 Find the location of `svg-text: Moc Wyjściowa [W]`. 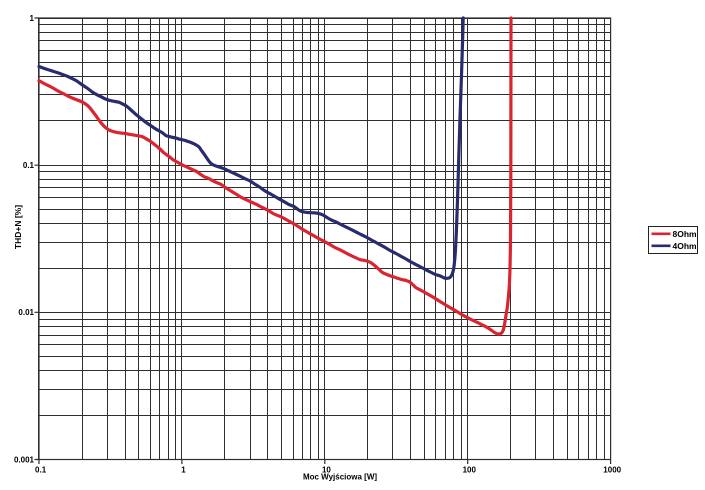

svg-text: Moc Wyjściowa [W] is located at coordinates (340, 476).